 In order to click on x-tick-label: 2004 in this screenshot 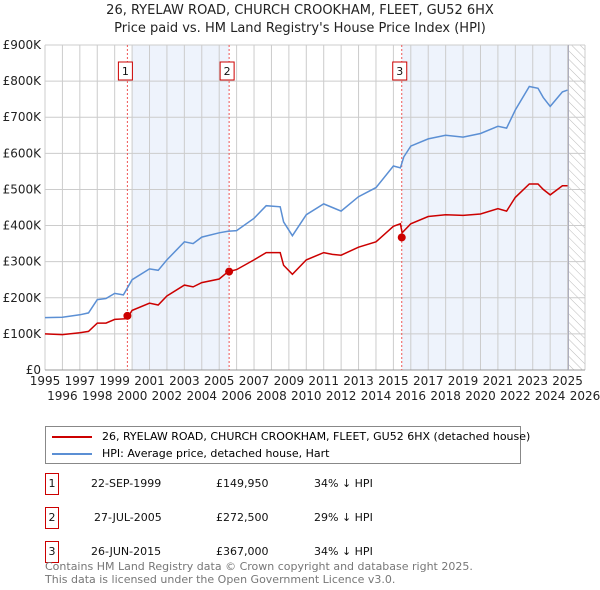, I will do `click(202, 396)`.